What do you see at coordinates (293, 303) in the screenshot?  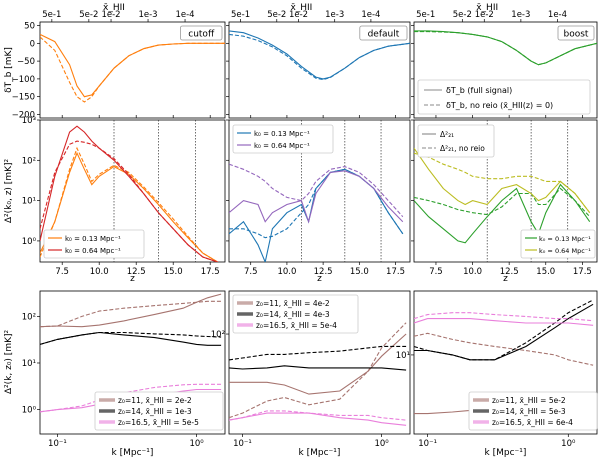 I see `legend-z0-0: z₀=11, x̄_HII = 4e-2` at bounding box center [293, 303].